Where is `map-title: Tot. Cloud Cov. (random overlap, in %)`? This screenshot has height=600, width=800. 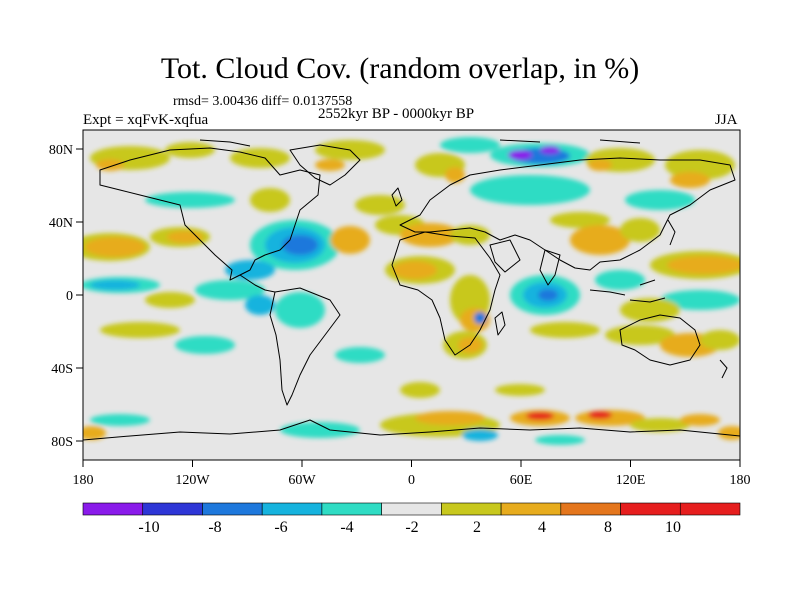
map-title: Tot. Cloud Cov. (random overlap, in %) is located at coordinates (400, 68).